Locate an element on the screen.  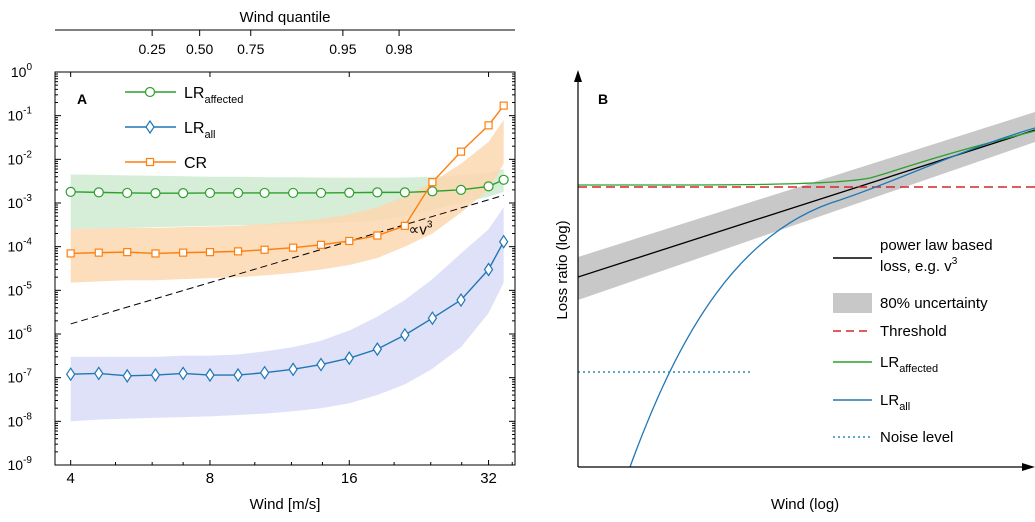
top-axis-title: Wind quantile is located at coordinates (285, 17).